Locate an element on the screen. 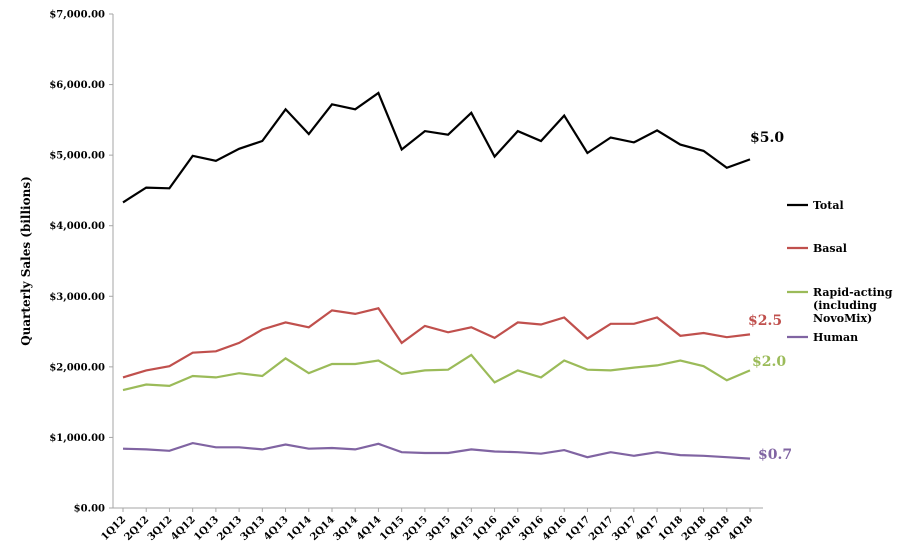 This screenshot has height=552, width=899. legend-label: NovoMix) is located at coordinates (842, 318).